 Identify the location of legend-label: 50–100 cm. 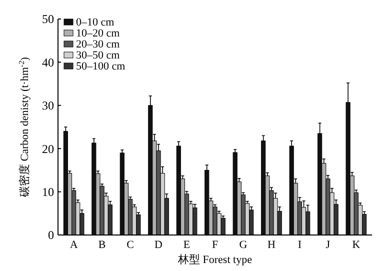
(101, 66).